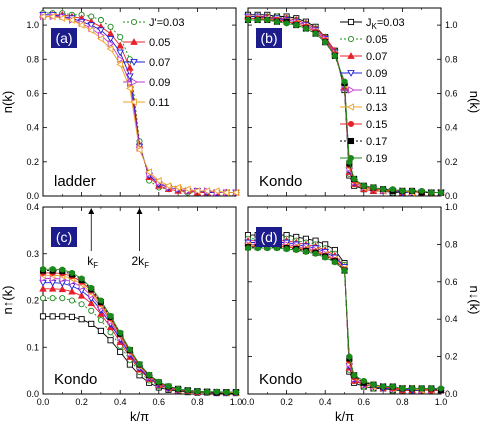 This screenshot has width=485, height=436. What do you see at coordinates (369, 23) in the screenshot?
I see `legend-entry-j: J` at bounding box center [369, 23].